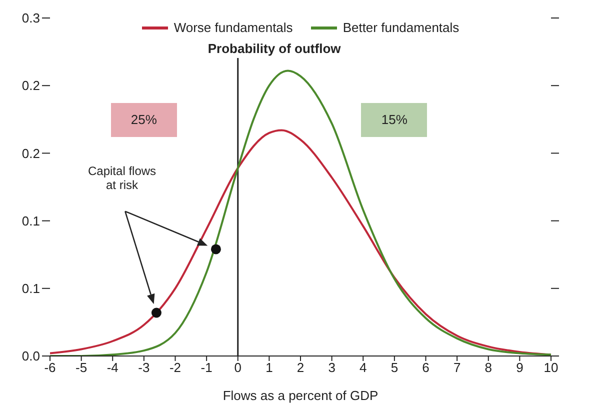 This screenshot has width=601, height=415. Describe the element at coordinates (332, 368) in the screenshot. I see `x-tick-label: 3` at that location.